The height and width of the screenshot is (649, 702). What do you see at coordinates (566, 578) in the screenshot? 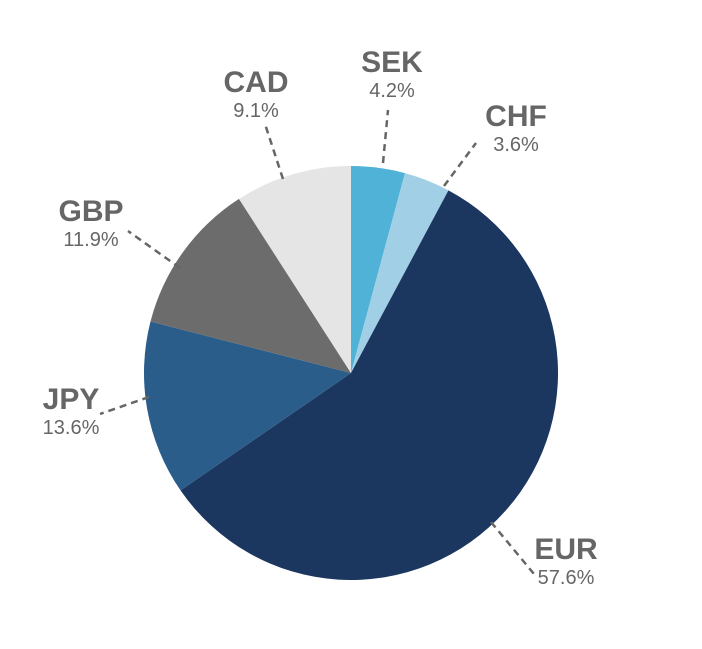
I see `slice-value-eur: 57.6%` at bounding box center [566, 578].